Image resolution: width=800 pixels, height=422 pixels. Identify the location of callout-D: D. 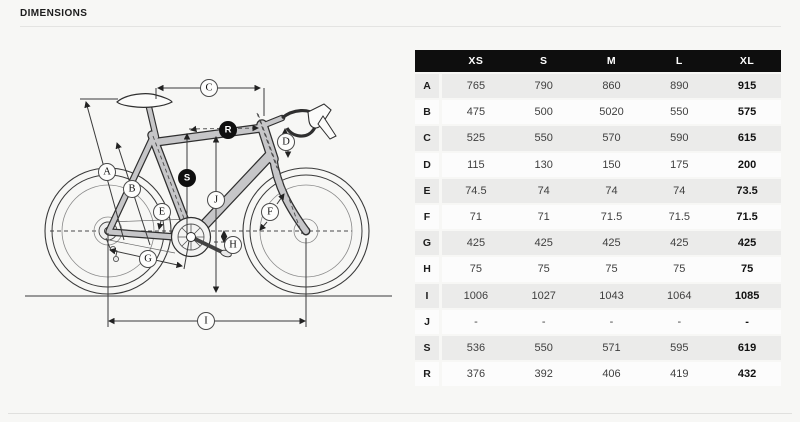
(286, 142).